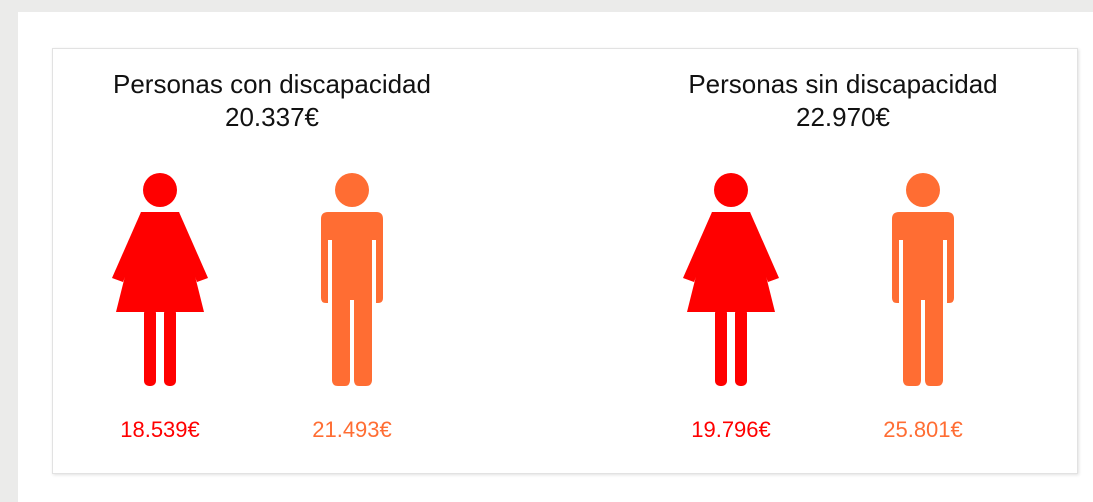  What do you see at coordinates (842, 84) in the screenshot?
I see `panel-title: Personas sin discapacidad` at bounding box center [842, 84].